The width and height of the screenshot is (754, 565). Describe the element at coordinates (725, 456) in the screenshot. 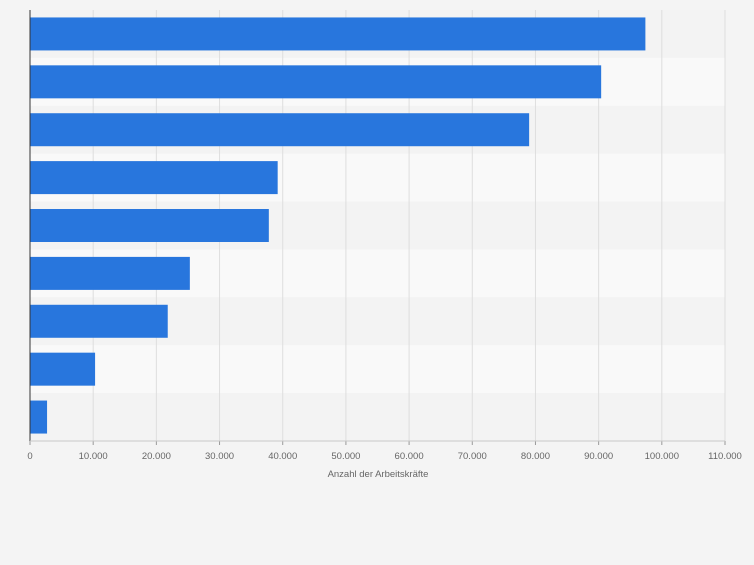

I see `x-tick-label: 110.000` at that location.